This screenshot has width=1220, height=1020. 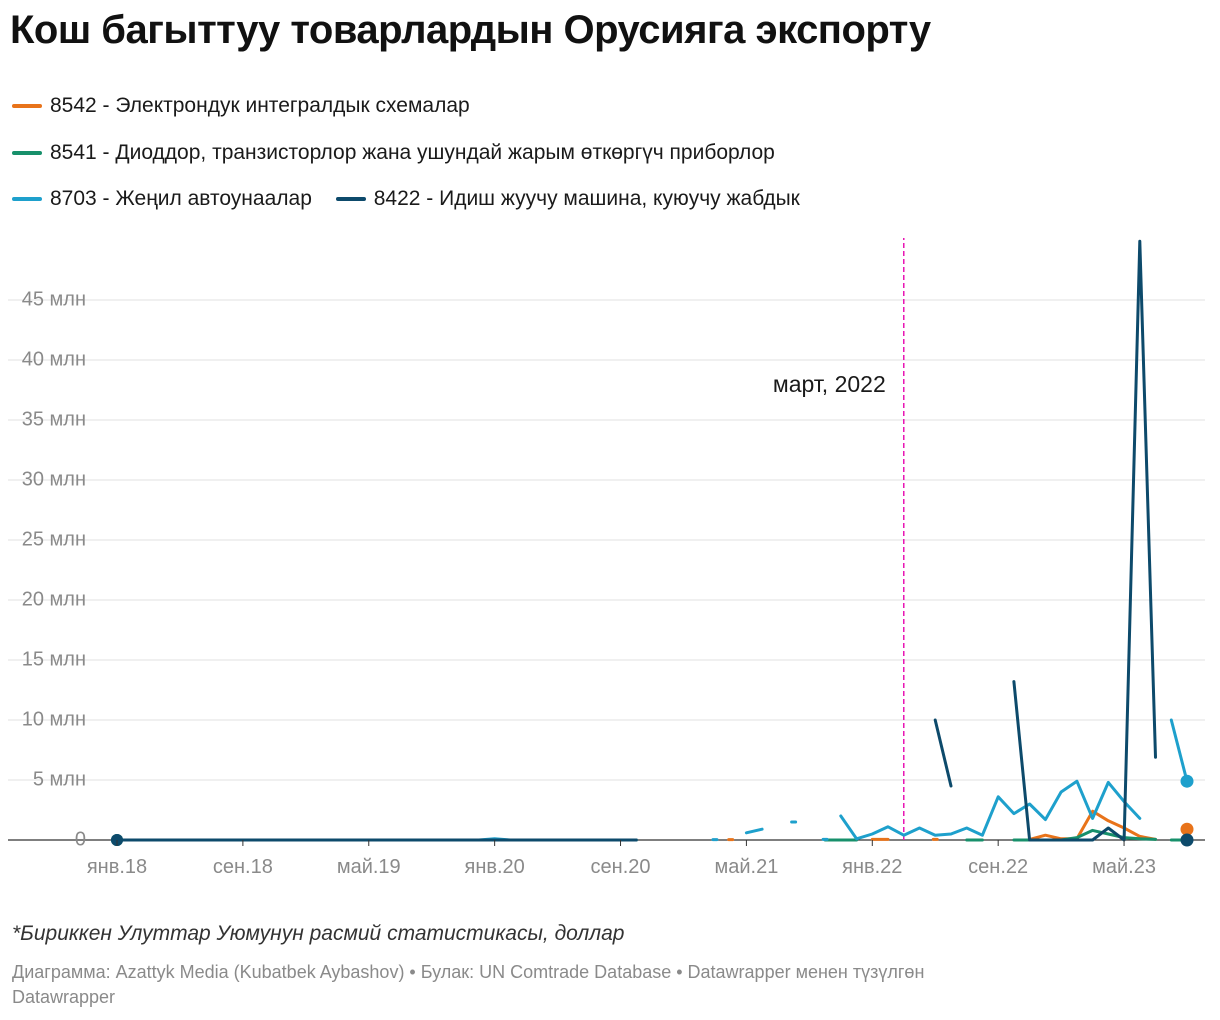 I want to click on y-tick-label: 0, so click(x=80, y=839).